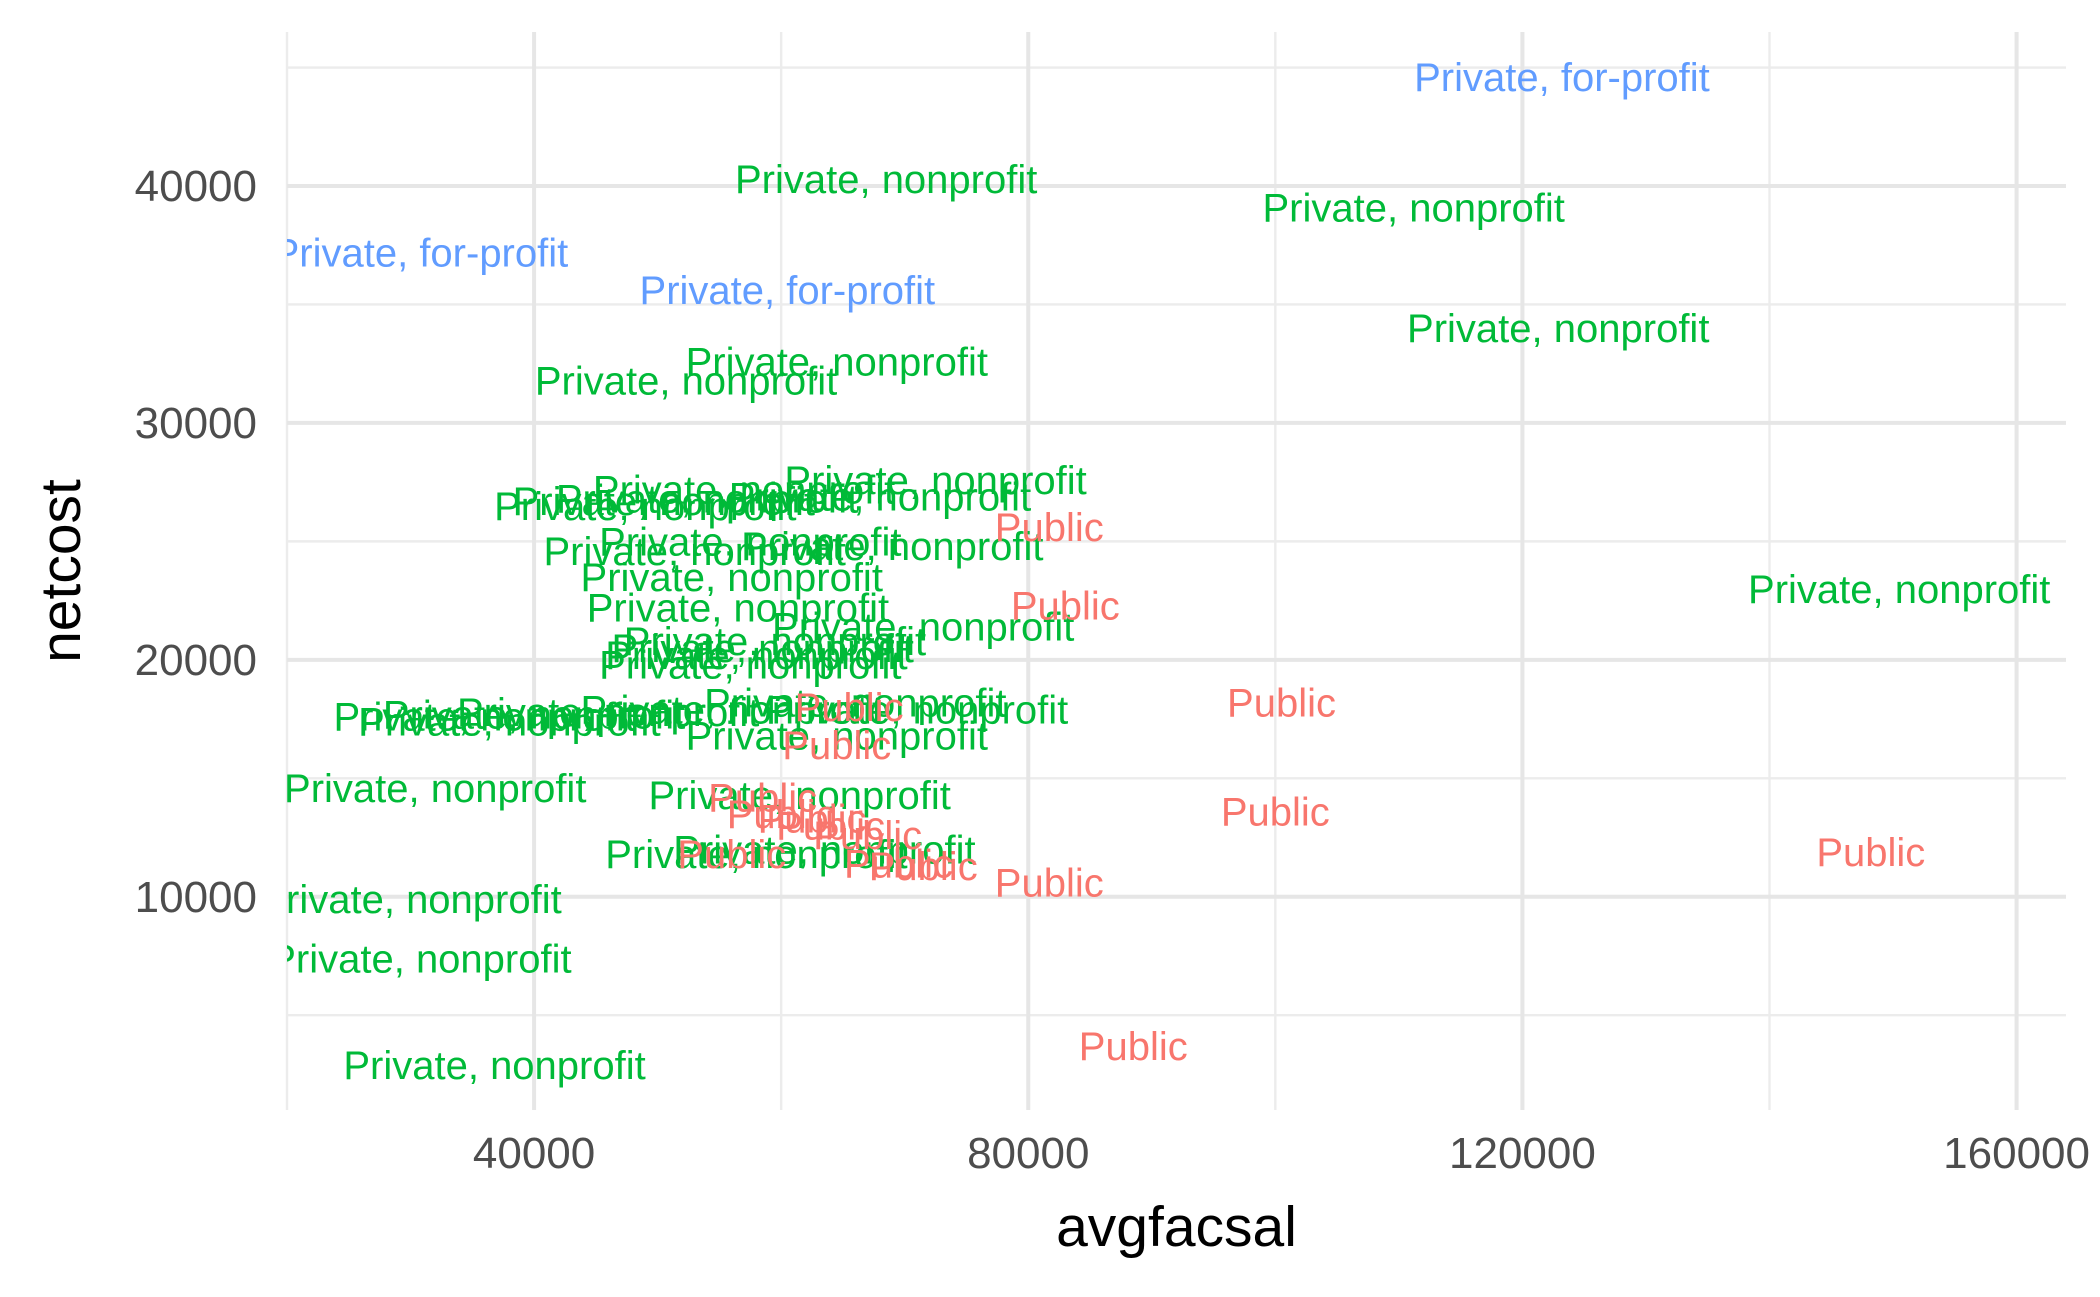 This screenshot has height=1297, width=2100. Describe the element at coordinates (1176, 1227) in the screenshot. I see `x-axis-title: avgfacsal` at that location.